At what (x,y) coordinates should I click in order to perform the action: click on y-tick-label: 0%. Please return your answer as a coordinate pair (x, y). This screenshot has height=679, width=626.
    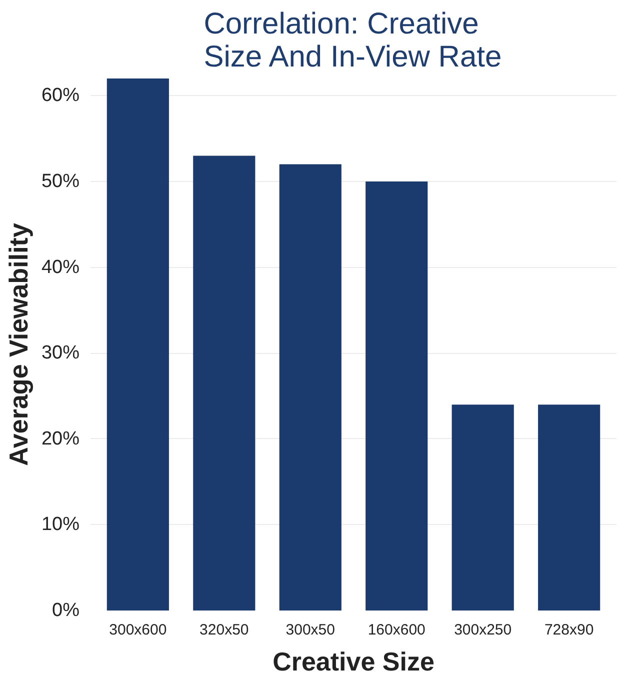
    Looking at the image, I should click on (66, 610).